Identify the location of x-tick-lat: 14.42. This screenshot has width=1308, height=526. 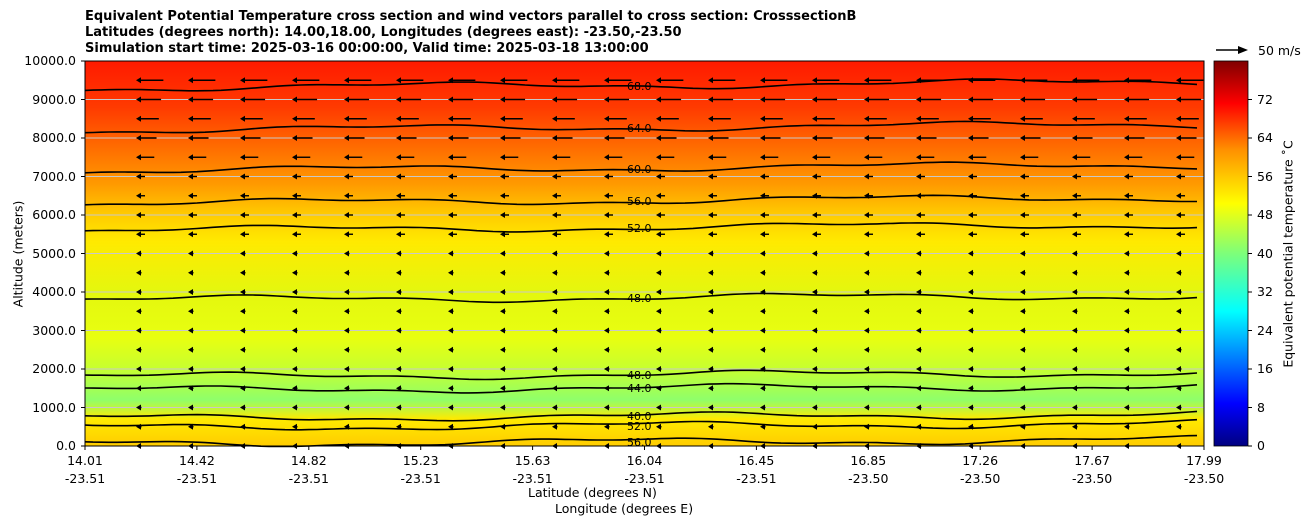
(196, 460).